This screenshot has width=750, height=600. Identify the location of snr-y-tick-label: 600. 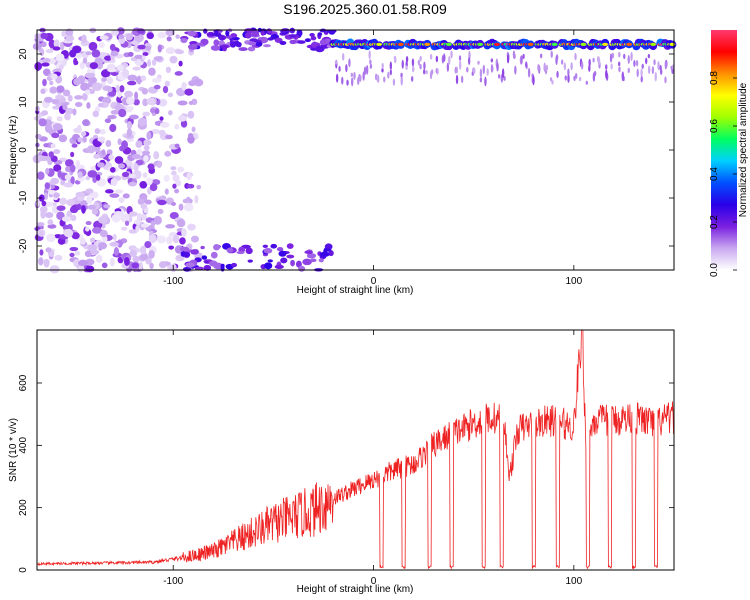
(23, 382).